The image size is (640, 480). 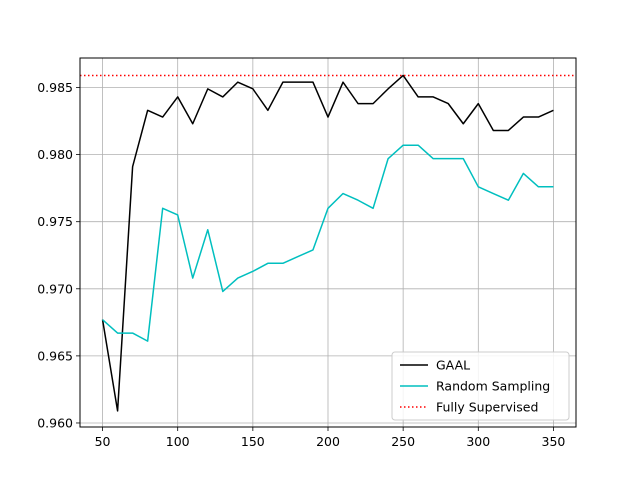 I want to click on y-tick-label: 0.960, so click(x=55, y=422).